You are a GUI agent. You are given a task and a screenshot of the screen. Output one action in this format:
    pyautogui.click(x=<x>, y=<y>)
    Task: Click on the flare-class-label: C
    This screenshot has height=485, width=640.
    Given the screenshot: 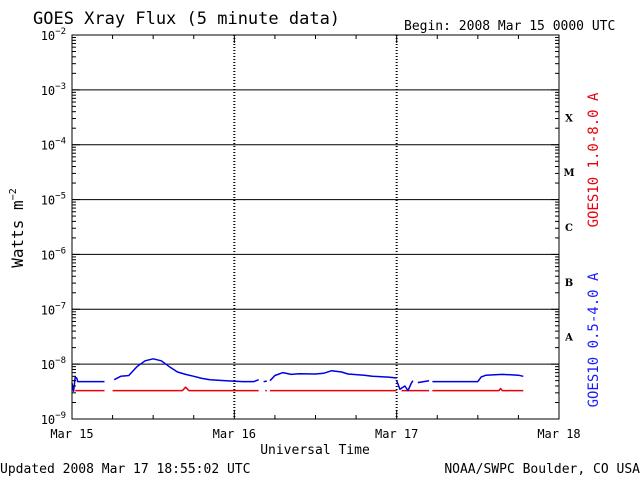 What is the action you would take?
    pyautogui.click(x=569, y=228)
    